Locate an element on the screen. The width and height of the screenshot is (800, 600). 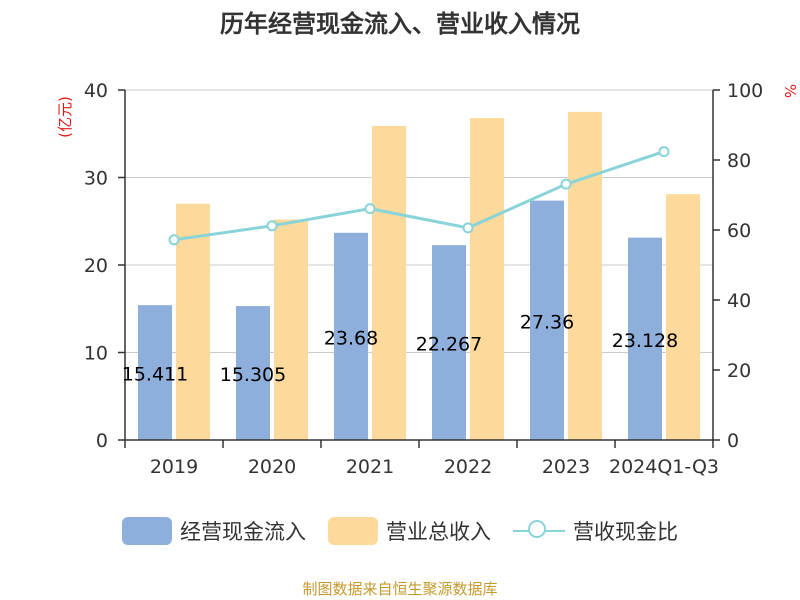
ratio-line-path is located at coordinates (419, 196).